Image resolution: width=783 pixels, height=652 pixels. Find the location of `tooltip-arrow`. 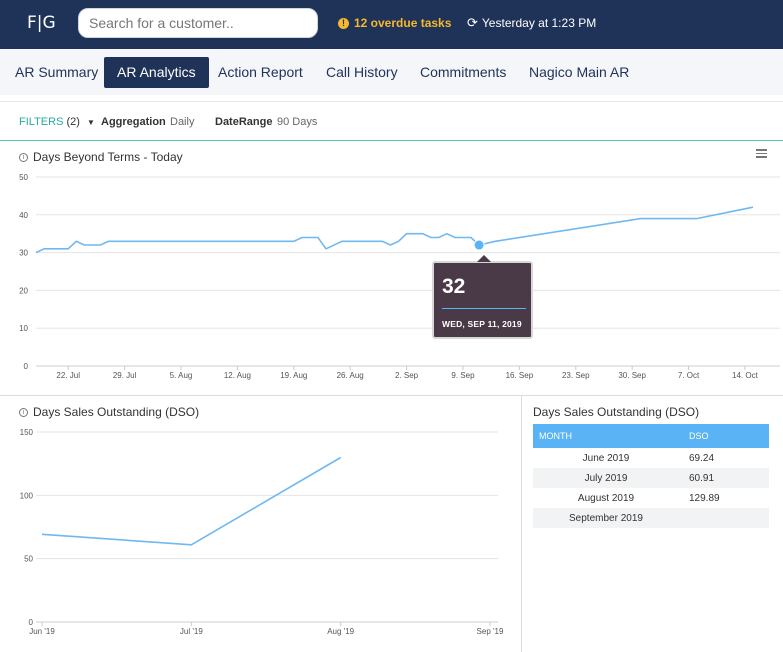

tooltip-arrow is located at coordinates (484, 258).